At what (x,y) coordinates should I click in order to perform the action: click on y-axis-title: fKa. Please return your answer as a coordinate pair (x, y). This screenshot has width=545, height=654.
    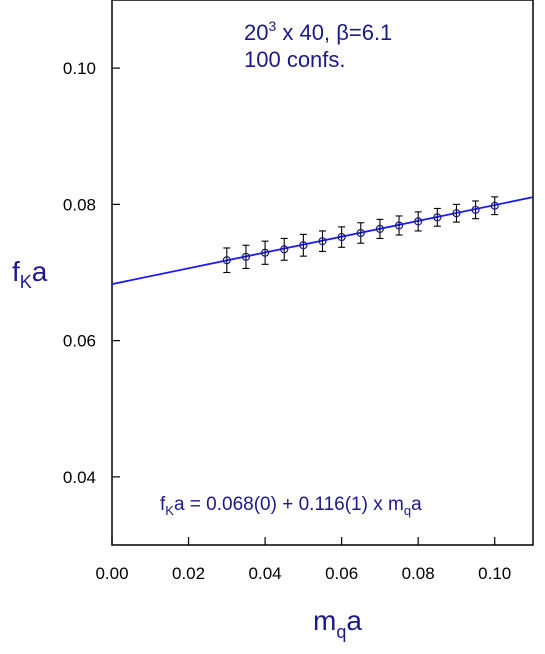
    Looking at the image, I should click on (30, 274).